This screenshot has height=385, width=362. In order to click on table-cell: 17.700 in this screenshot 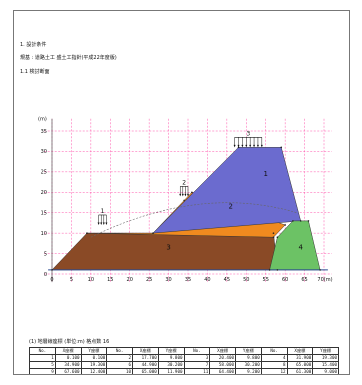, I will do `click(145, 358)`.